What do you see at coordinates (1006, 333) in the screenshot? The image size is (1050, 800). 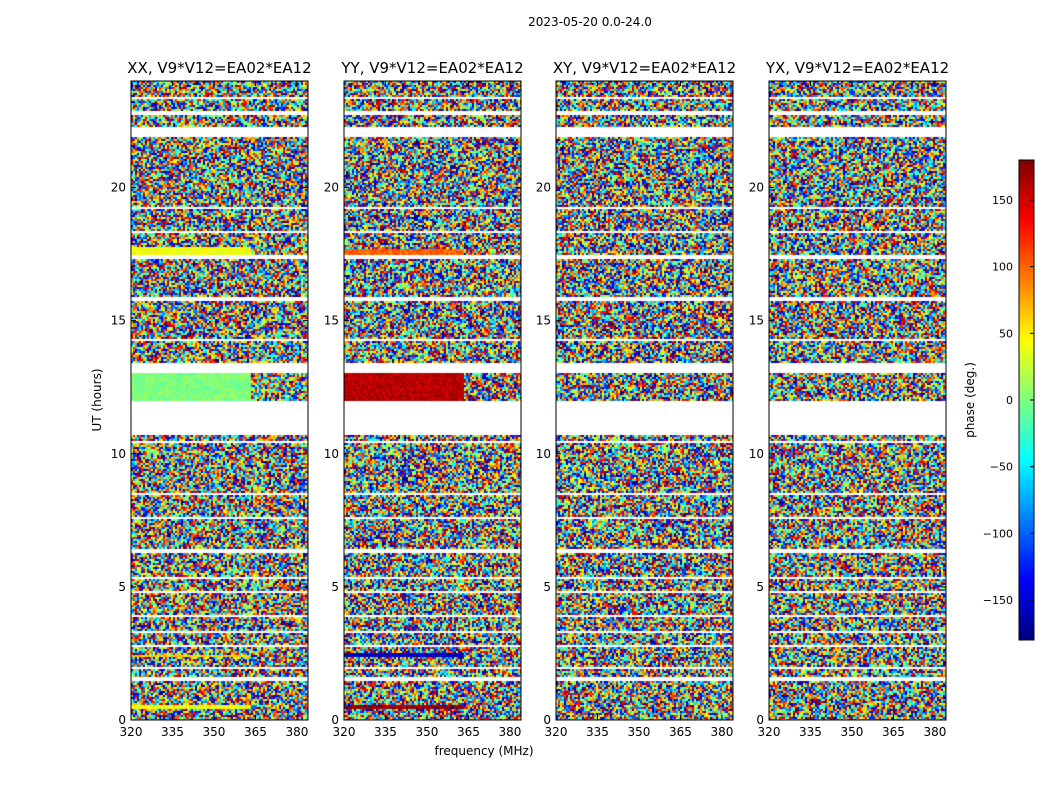 I see `colorbar-tick-label: 50` at bounding box center [1006, 333].